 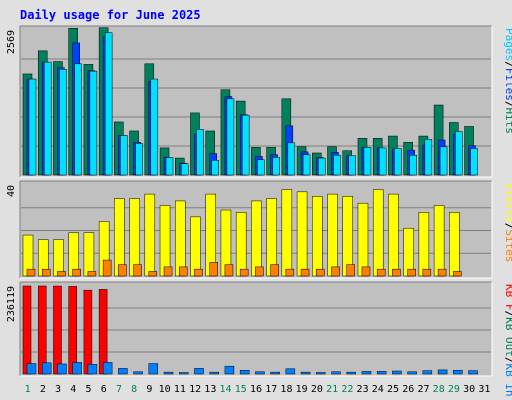 What do you see at coordinates (454, 389) in the screenshot?
I see `x-tick-label: 29` at bounding box center [454, 389].